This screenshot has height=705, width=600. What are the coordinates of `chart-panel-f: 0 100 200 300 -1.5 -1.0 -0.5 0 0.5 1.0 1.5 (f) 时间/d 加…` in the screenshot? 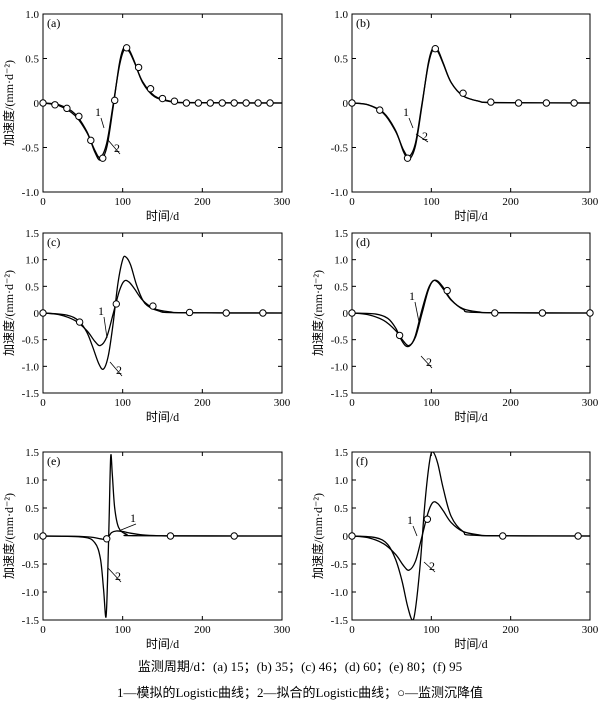 It's located at (454, 549).